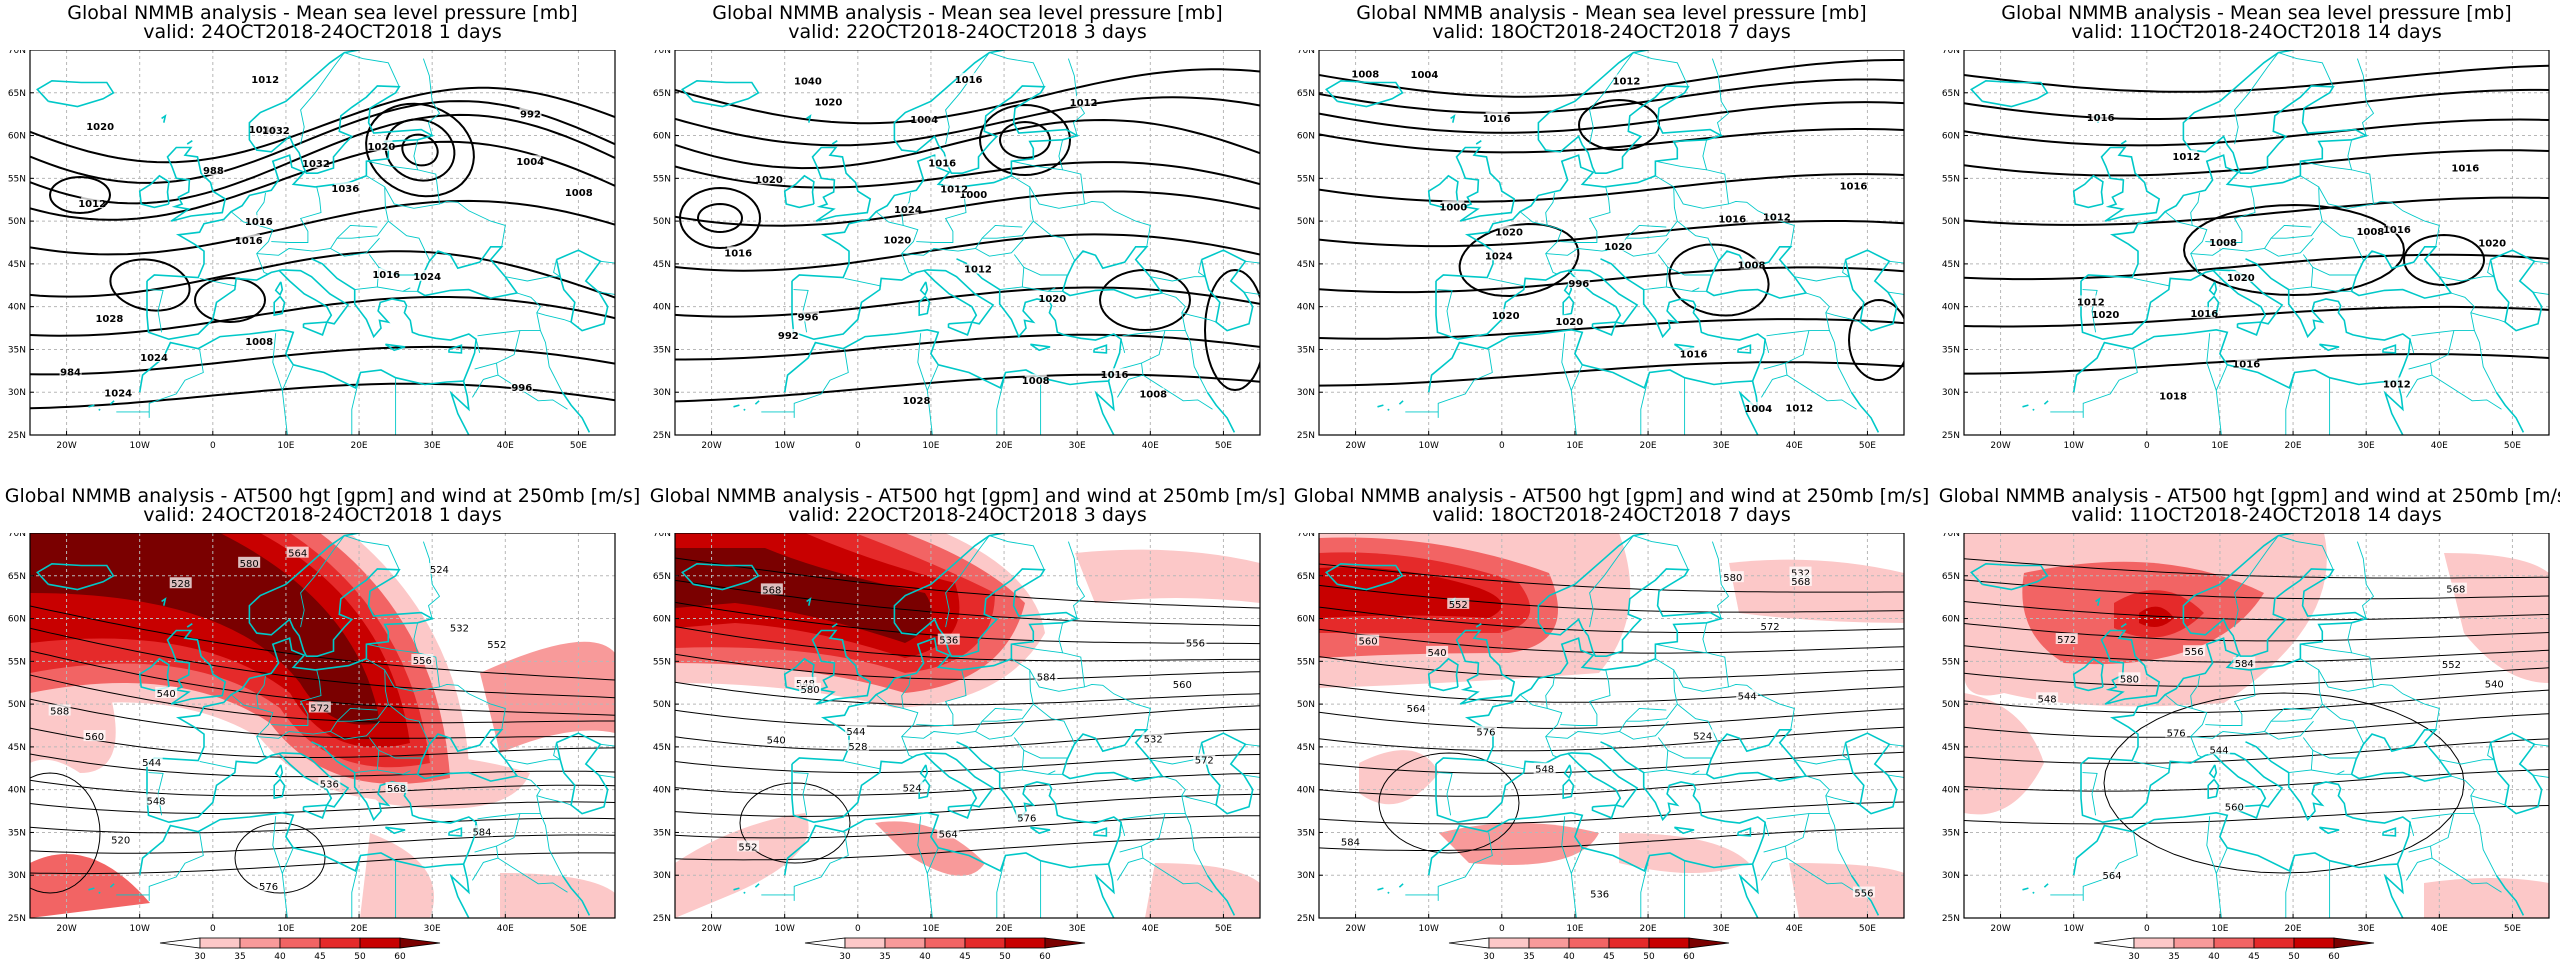 The height and width of the screenshot is (978, 2560). What do you see at coordinates (345, 189) in the screenshot?
I see `contour-label: 1036` at bounding box center [345, 189].